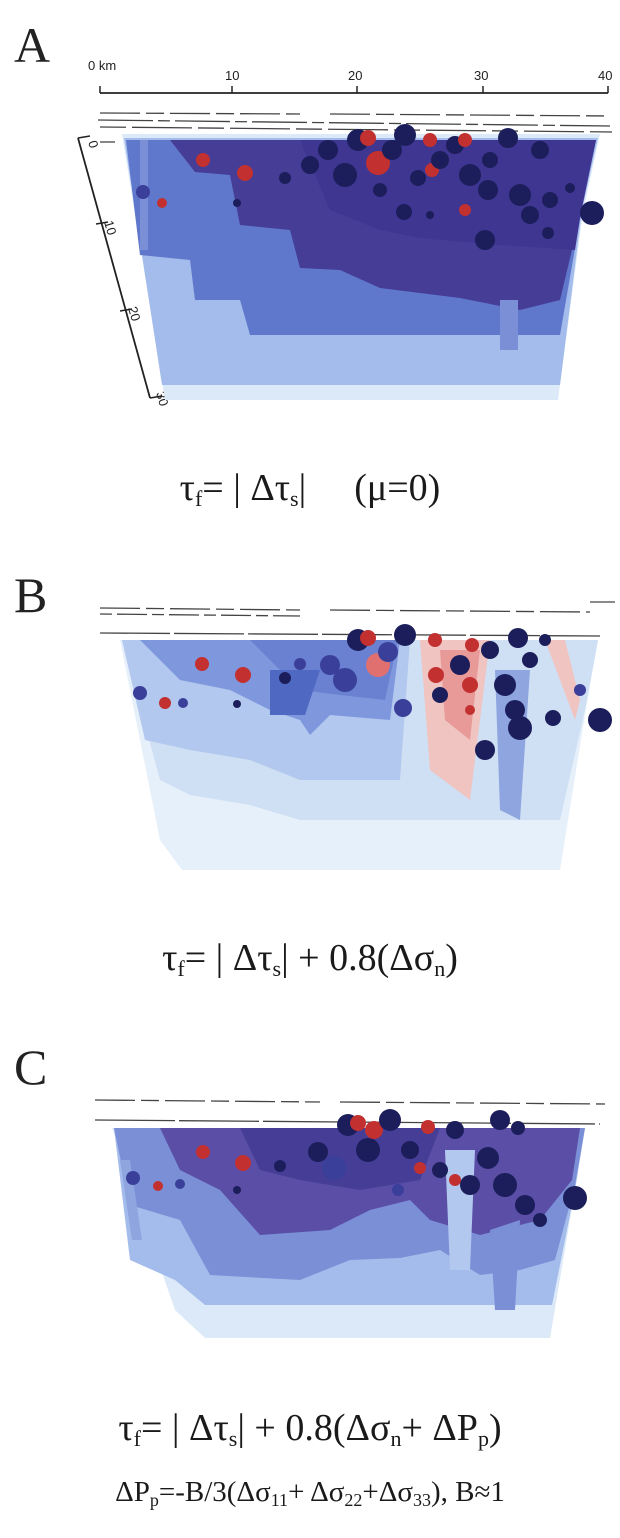 This screenshot has height=1538, width=620. I want to click on seismic-events-c, so click(356, 1168).